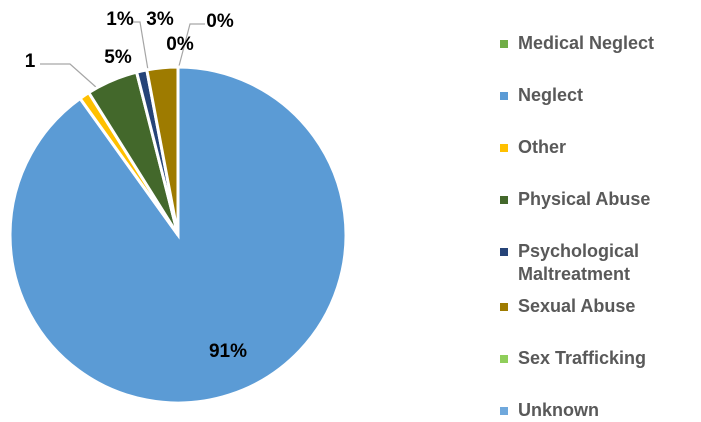 Image resolution: width=701 pixels, height=422 pixels. Describe the element at coordinates (584, 199) in the screenshot. I see `legend-label: Physical Abuse` at that location.